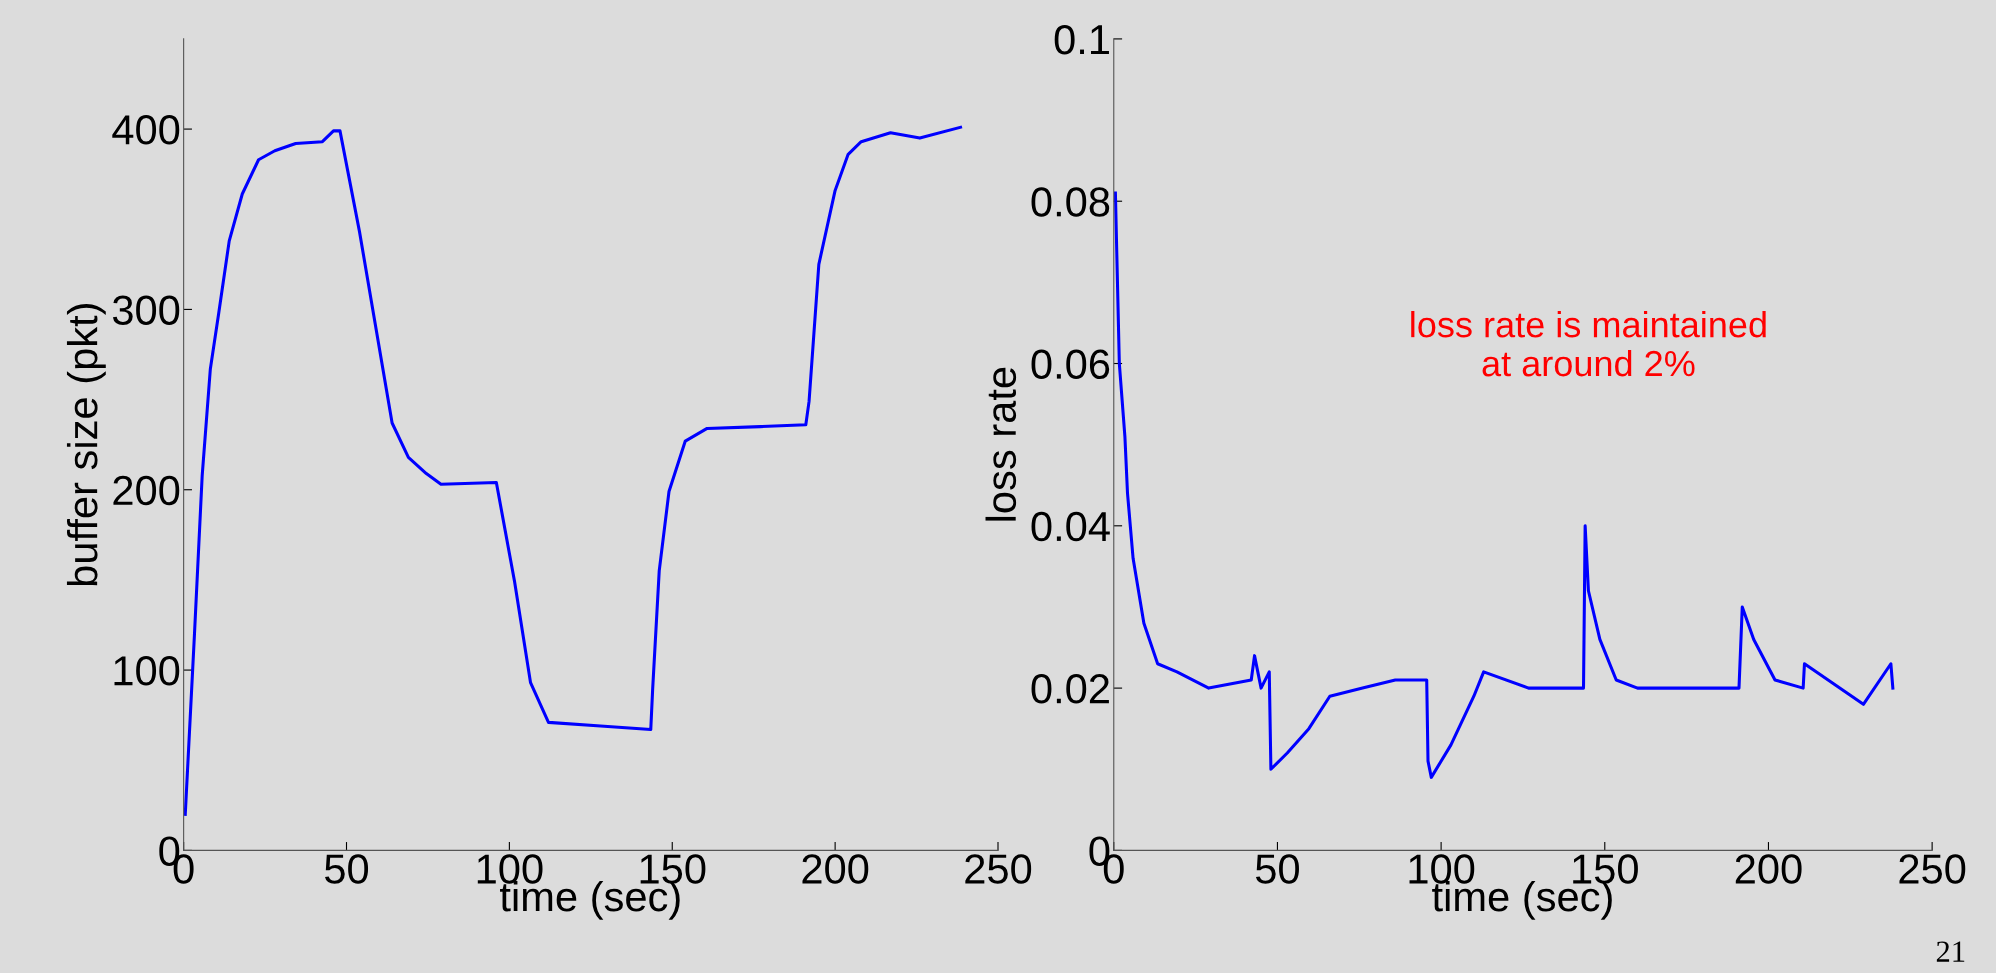 The width and height of the screenshot is (1996, 973). What do you see at coordinates (1070, 364) in the screenshot?
I see `y-tick-label: 0.06` at bounding box center [1070, 364].